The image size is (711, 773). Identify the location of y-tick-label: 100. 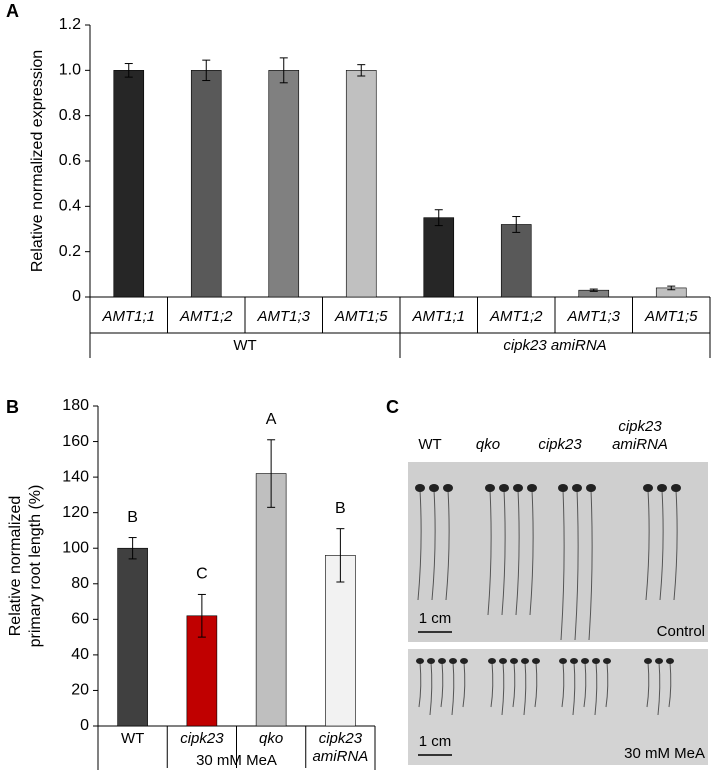
(75, 547).